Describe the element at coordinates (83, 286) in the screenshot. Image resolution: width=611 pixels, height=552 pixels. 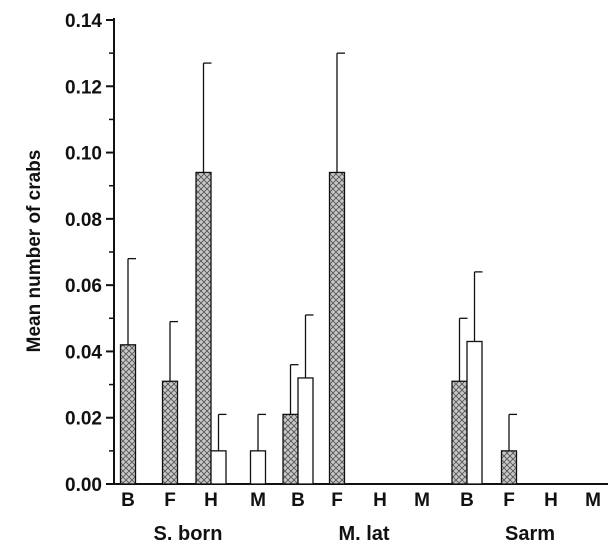
I see `y-tick-label: 0.06` at that location.